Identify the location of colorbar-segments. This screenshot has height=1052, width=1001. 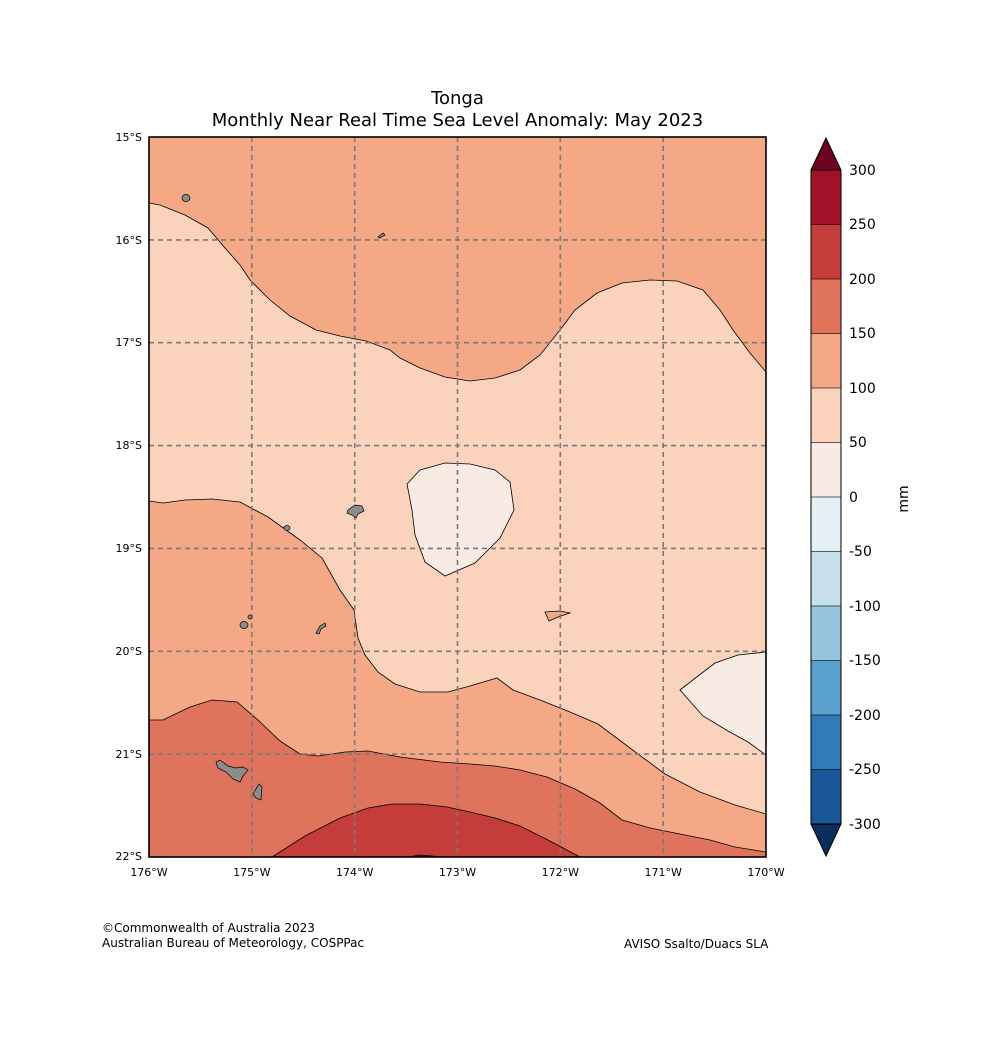
(826, 497).